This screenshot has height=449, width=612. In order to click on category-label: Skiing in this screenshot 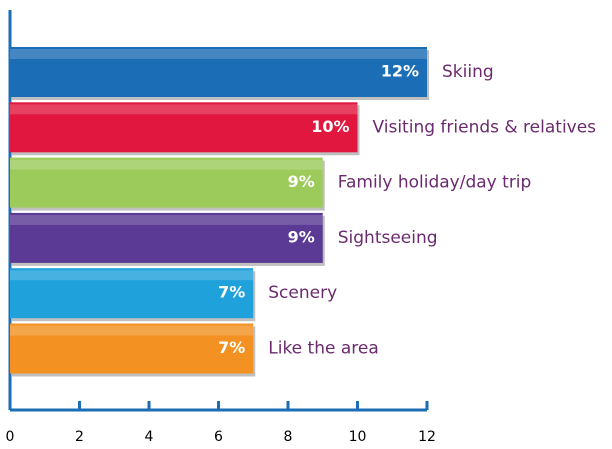, I will do `click(468, 72)`.